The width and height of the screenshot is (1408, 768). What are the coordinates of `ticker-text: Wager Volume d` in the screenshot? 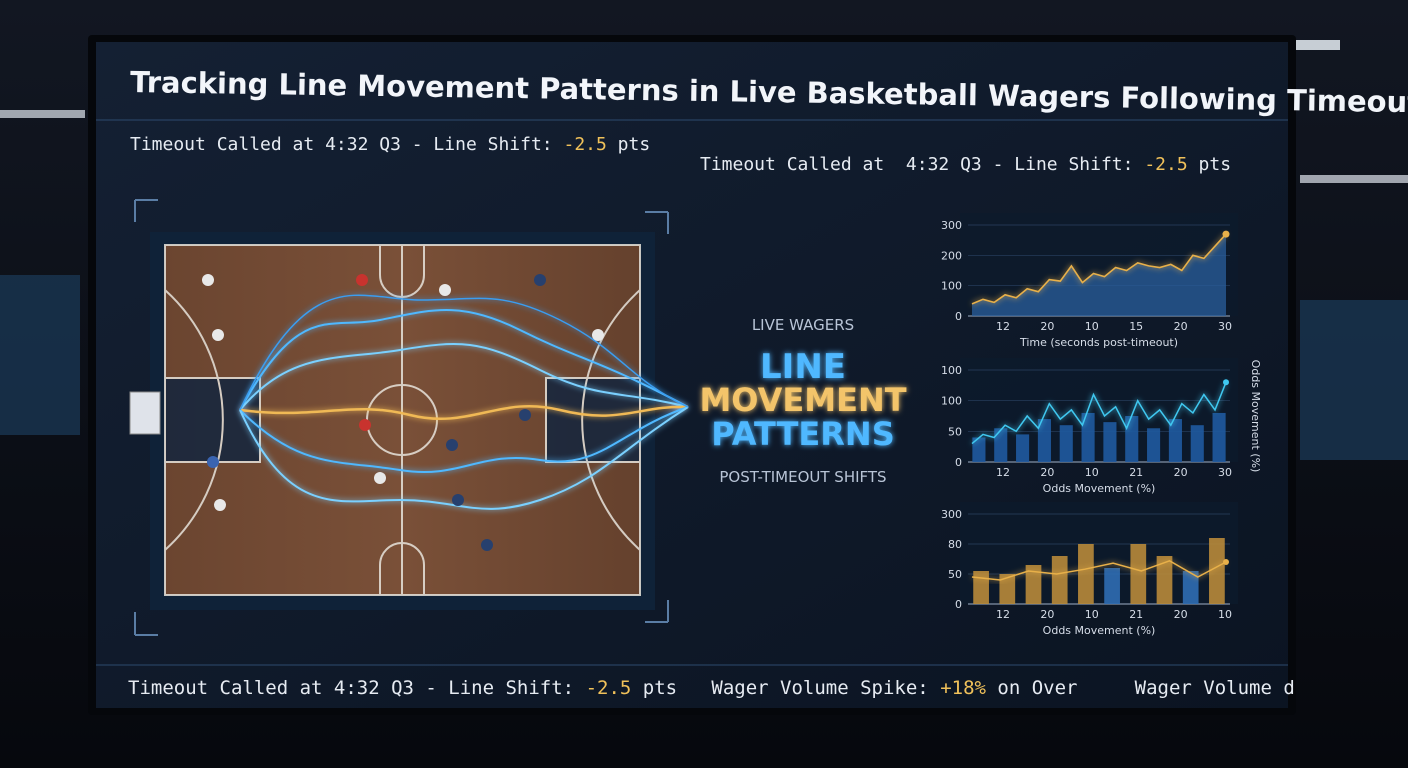 It's located at (1215, 688).